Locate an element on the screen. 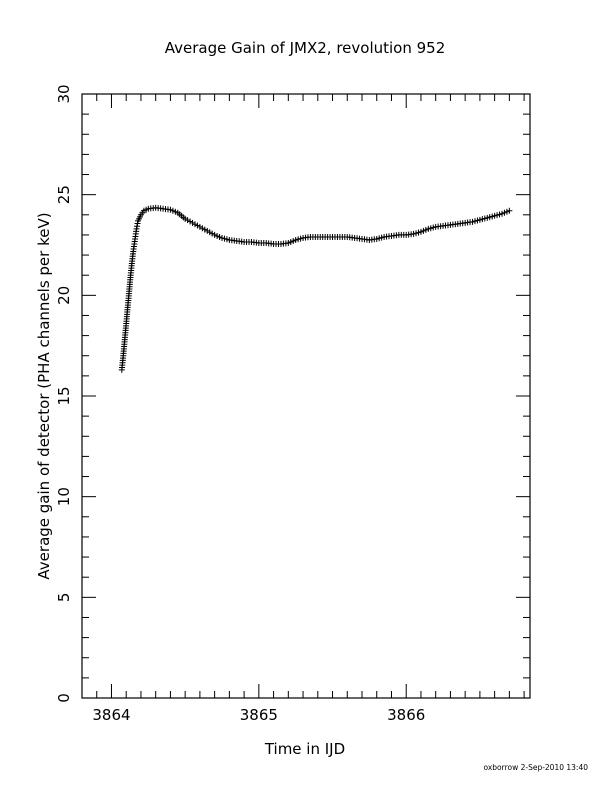 The image size is (612, 792). y-tick-label: 5 is located at coordinates (64, 598).